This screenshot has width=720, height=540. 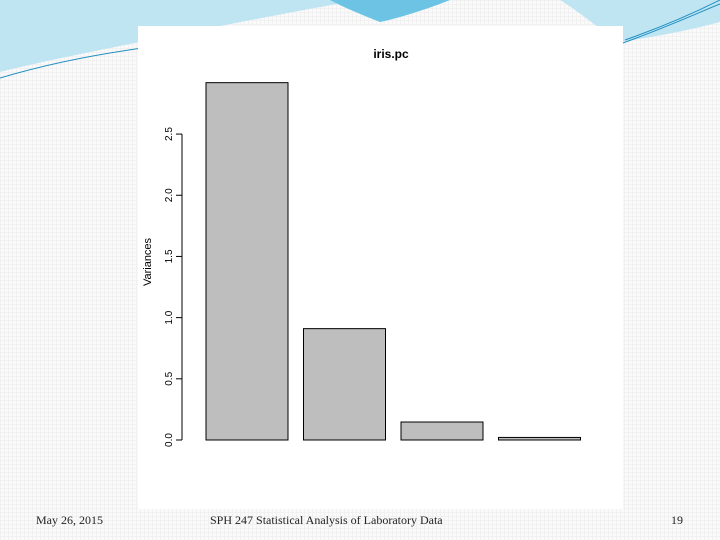 I want to click on y-tick-label: 0.0, so click(x=169, y=440).